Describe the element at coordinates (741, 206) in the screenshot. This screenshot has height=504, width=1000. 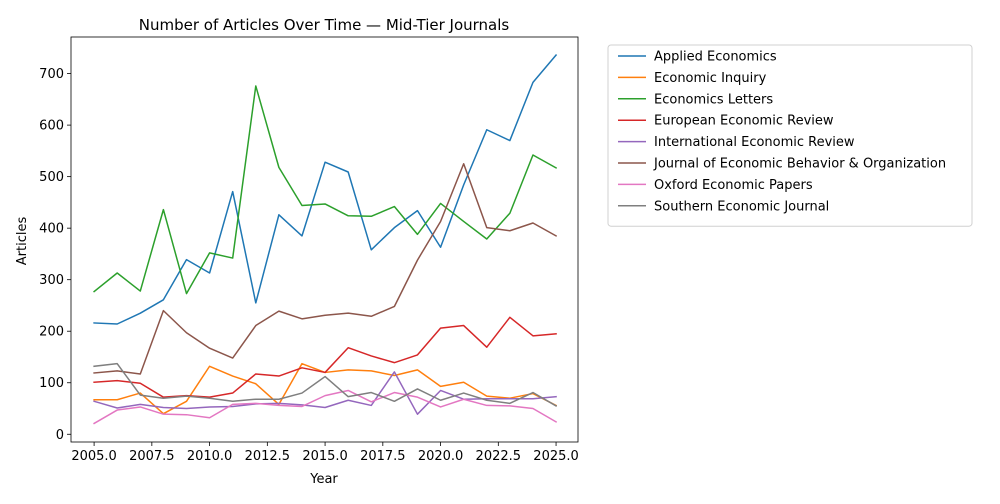
I see `legend-label-8: Southern Economic Journal` at that location.